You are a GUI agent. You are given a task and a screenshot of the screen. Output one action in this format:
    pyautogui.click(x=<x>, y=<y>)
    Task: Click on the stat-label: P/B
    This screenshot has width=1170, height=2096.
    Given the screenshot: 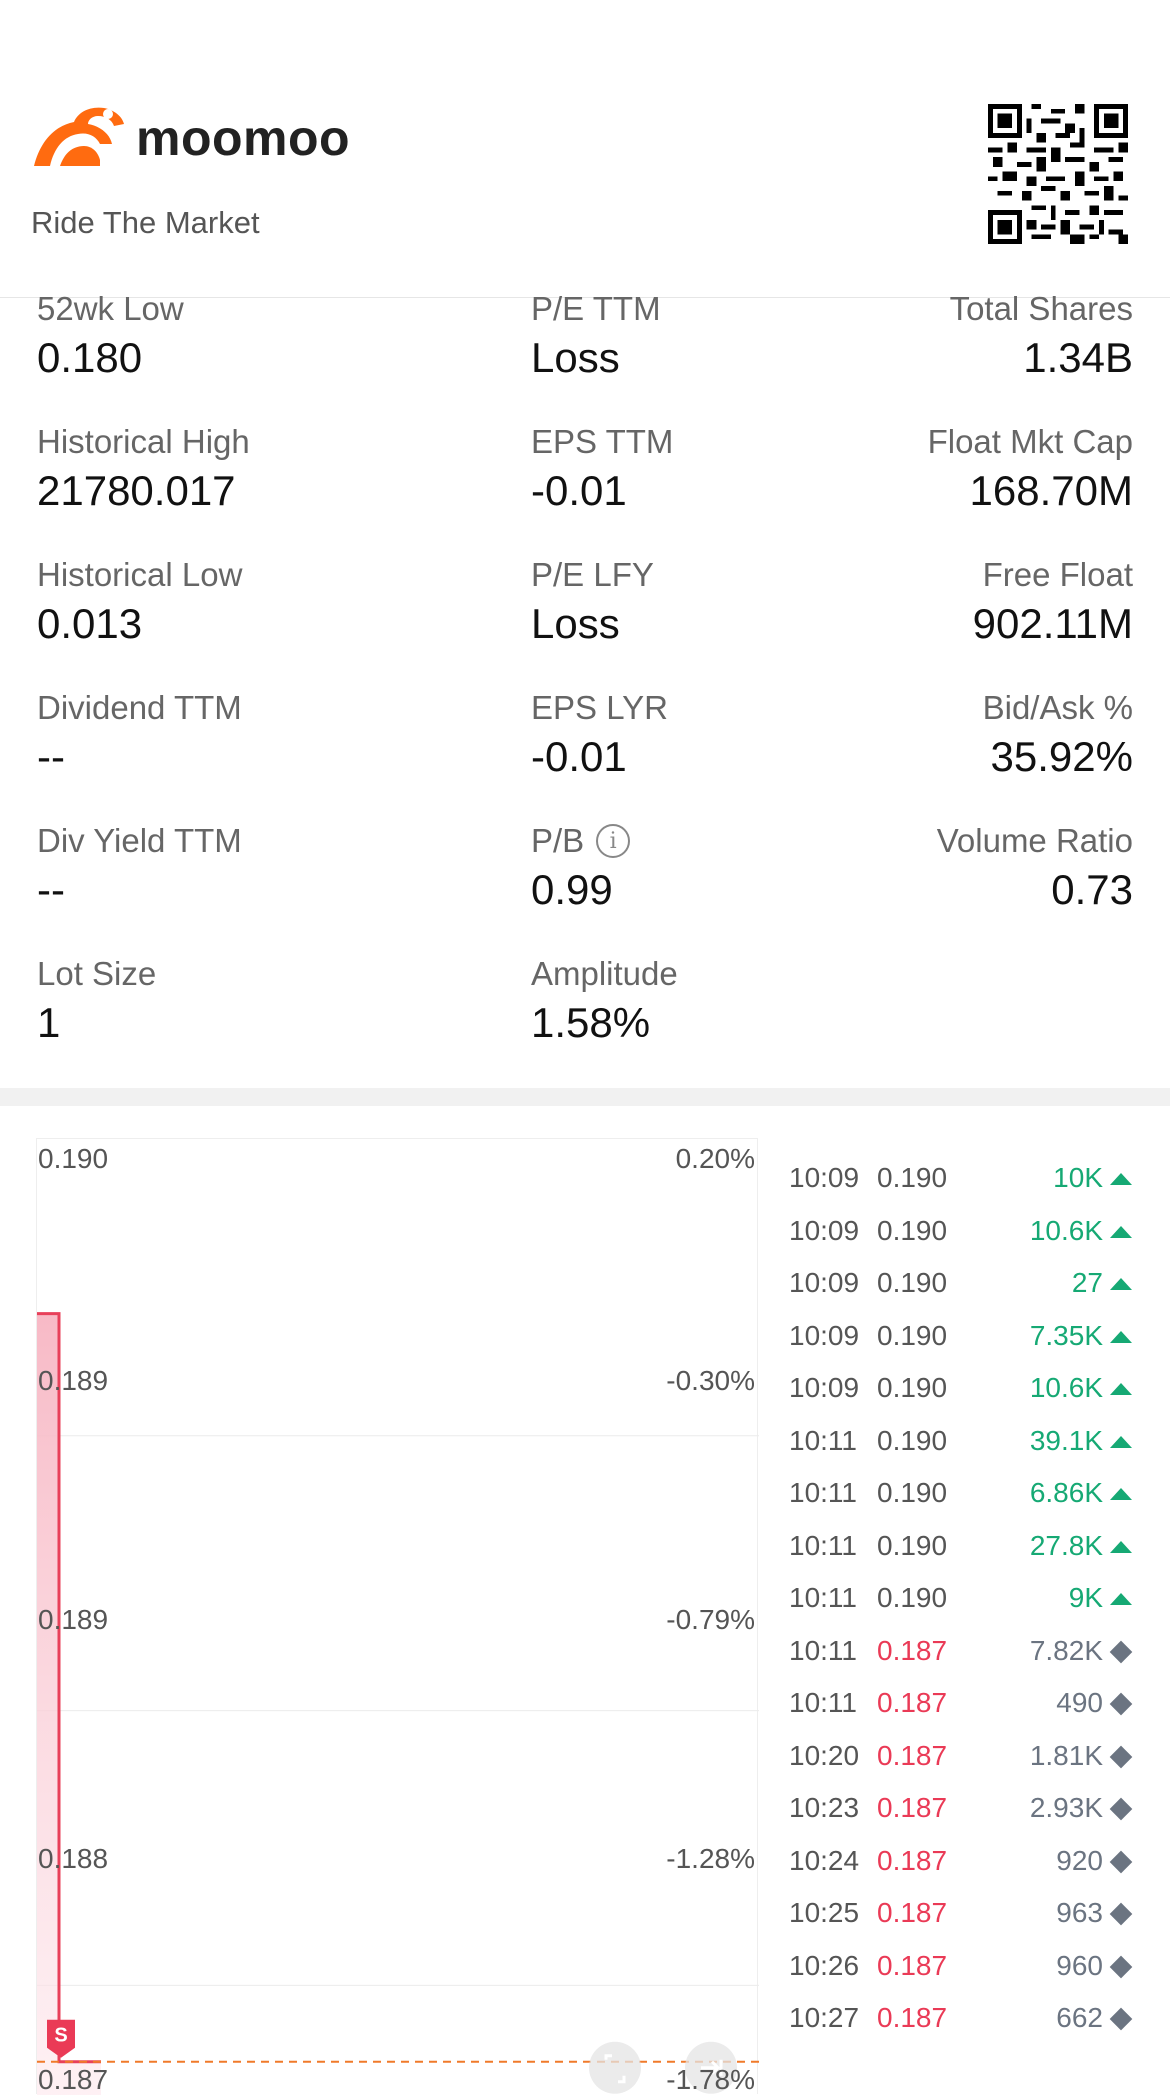 What is the action you would take?
    pyautogui.click(x=558, y=840)
    